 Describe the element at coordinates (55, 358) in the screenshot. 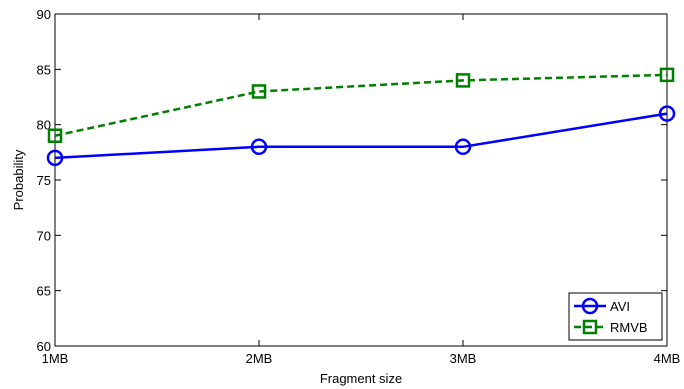

I see `x-tick-label: 1MB` at that location.